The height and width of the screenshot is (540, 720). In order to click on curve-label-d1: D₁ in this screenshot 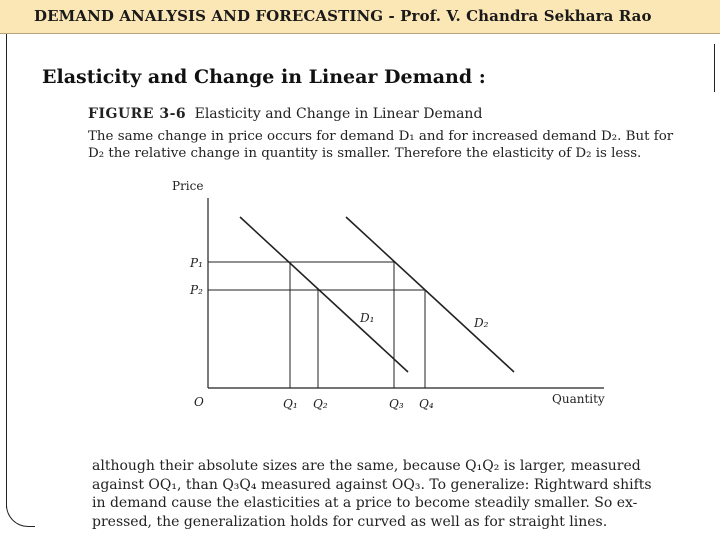, I will do `click(366, 318)`.